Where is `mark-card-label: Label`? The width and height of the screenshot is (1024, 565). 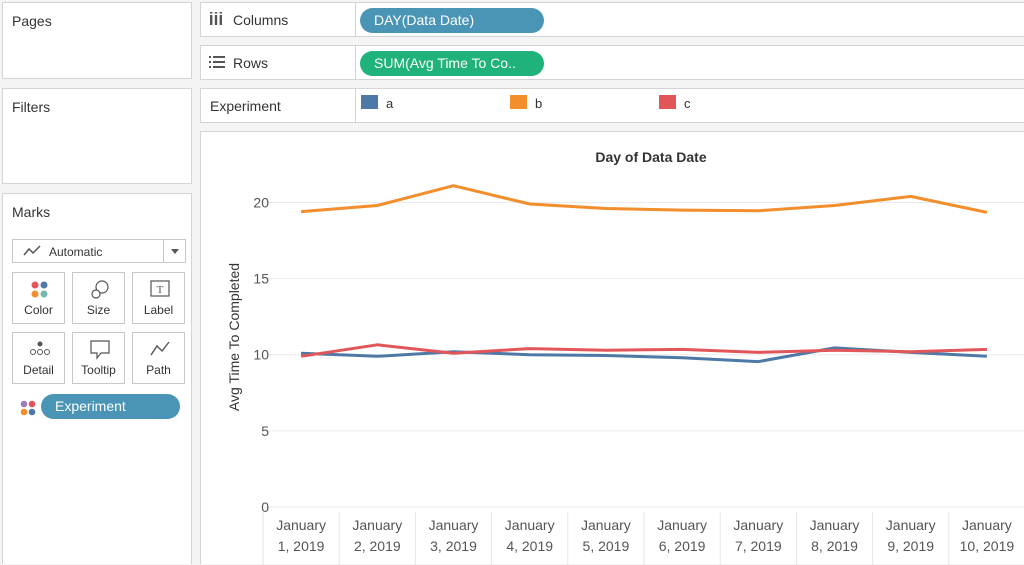 mark-card-label: Label is located at coordinates (158, 310).